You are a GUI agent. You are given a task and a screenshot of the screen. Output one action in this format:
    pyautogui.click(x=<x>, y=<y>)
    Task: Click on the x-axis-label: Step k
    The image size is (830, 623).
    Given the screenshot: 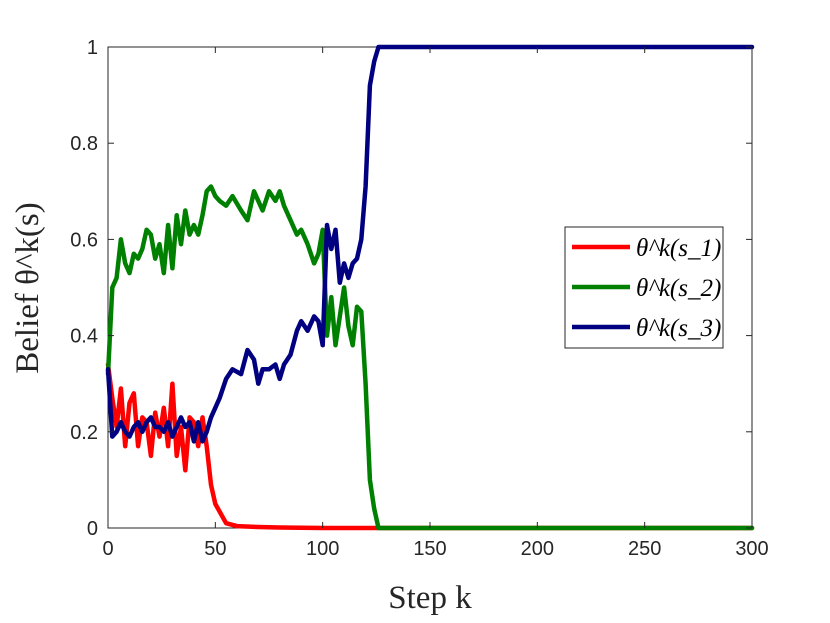 What is the action you would take?
    pyautogui.click(x=430, y=598)
    